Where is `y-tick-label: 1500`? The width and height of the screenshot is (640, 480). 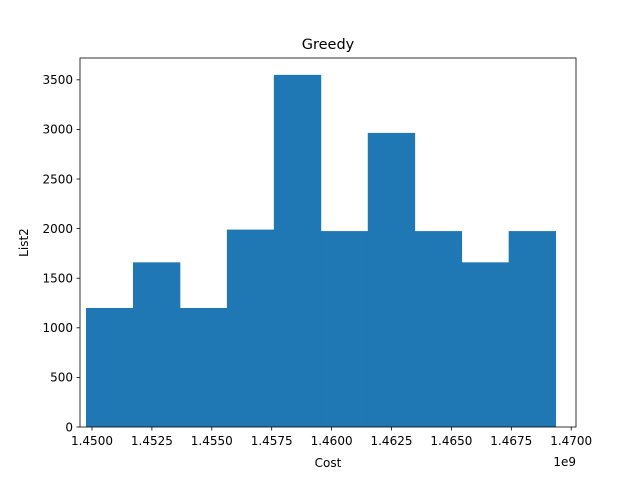 y-tick-label: 1500 is located at coordinates (57, 279).